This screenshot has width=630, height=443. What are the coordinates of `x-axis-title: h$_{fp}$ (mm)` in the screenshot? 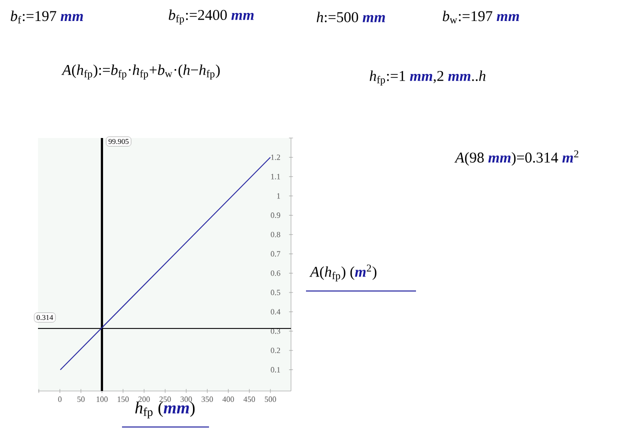 It's located at (165, 410).